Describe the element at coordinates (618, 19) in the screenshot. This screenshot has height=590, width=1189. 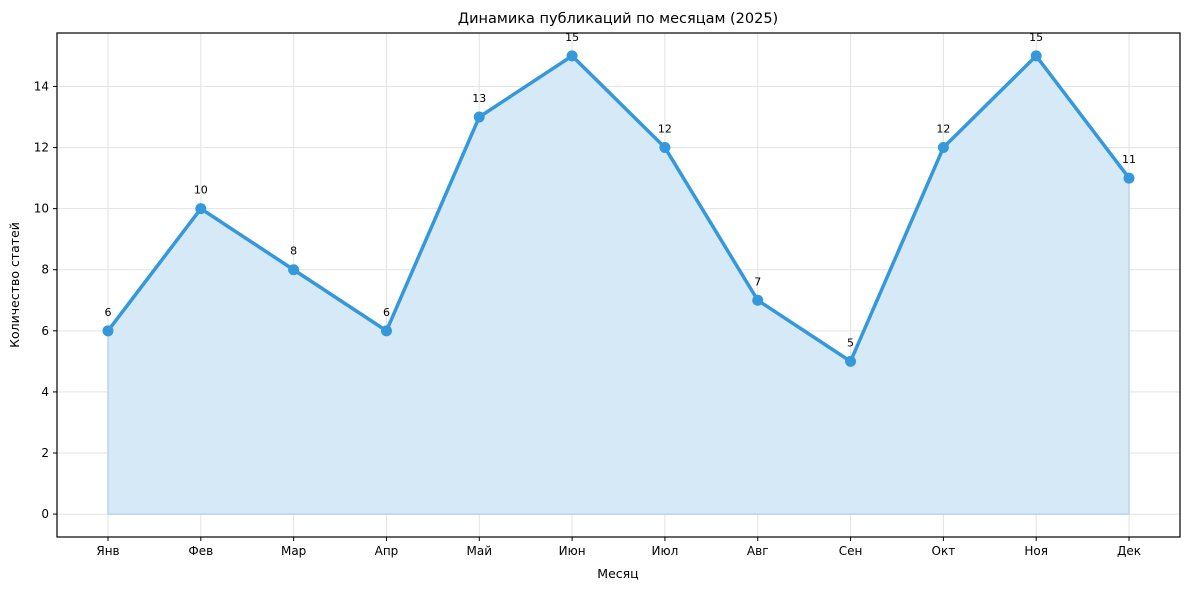
I see `chart-title: Динамика публикаций по месяцам (2025)` at that location.